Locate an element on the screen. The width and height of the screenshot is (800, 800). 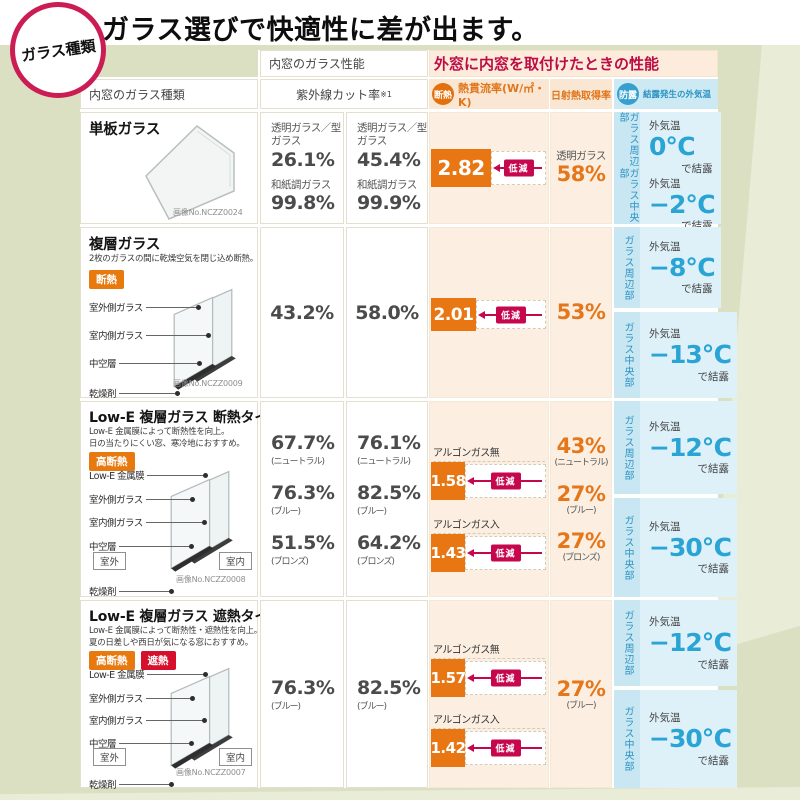
row2-dew-center: ガラス中央部 外気温 −13℃ で結露 is located at coordinates (676, 355).